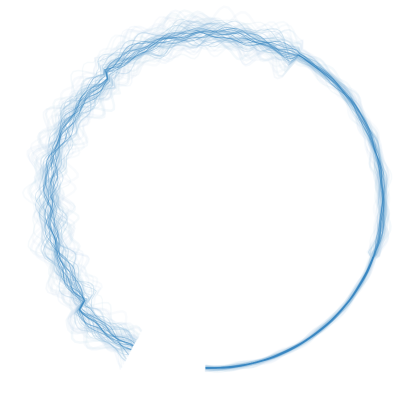 The height and width of the screenshot is (416, 403). I want to click on ring-strand, so click(289, 313).